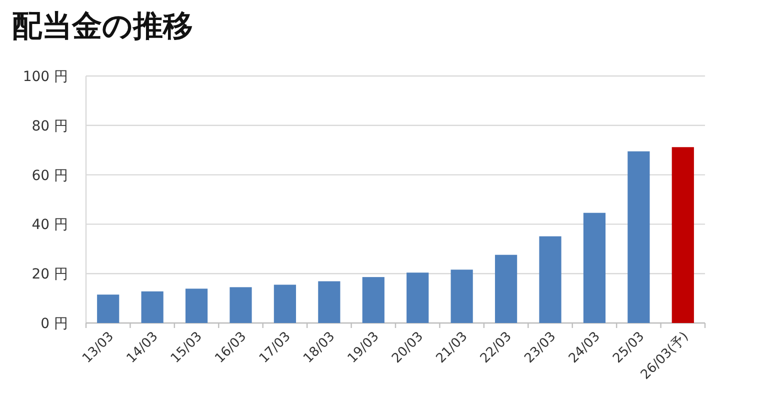 This screenshot has width=780, height=403. I want to click on y-tick-label: 0 円, so click(54, 324).